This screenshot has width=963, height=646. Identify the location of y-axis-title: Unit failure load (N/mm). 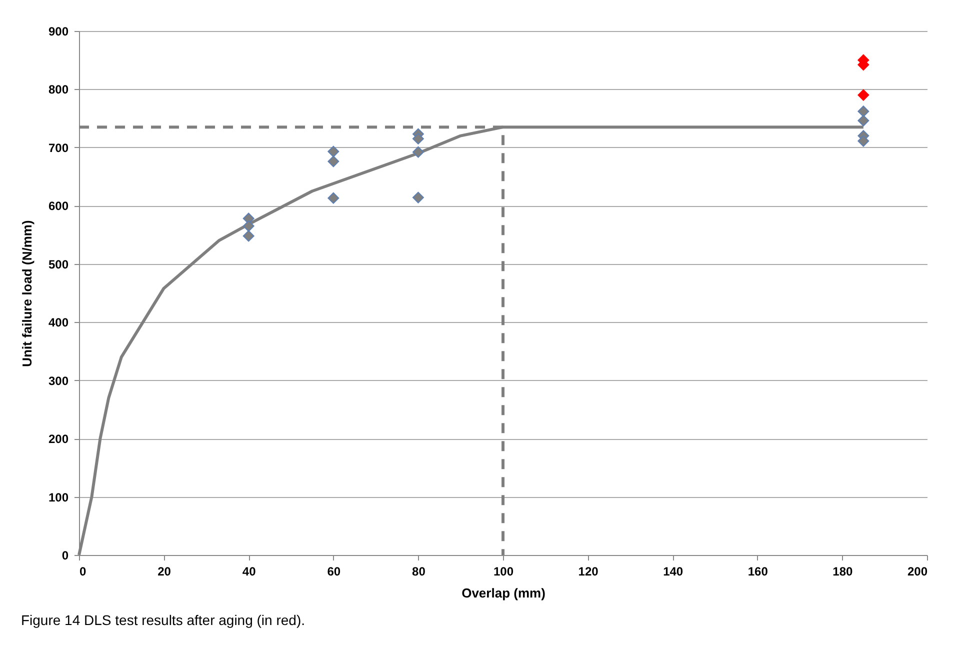
(26, 293).